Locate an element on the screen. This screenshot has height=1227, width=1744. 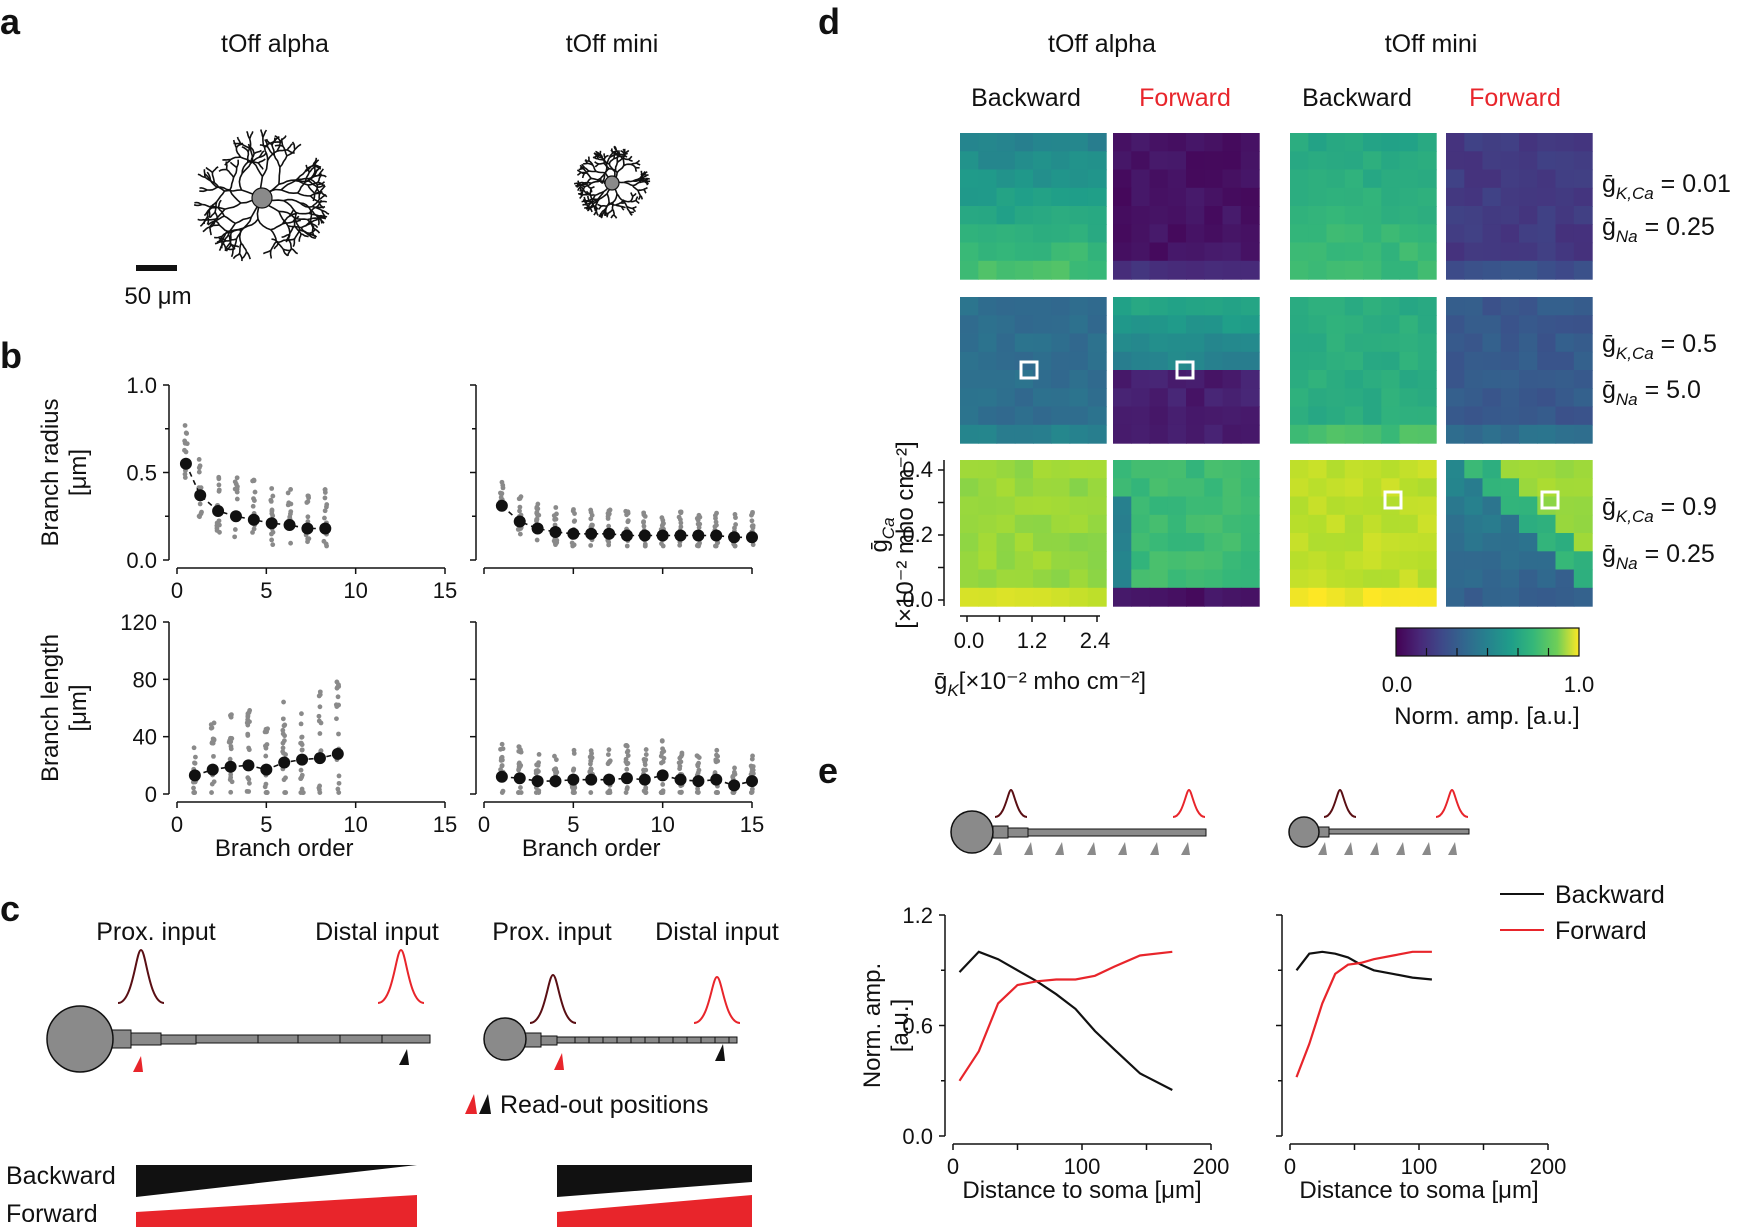
x-tick-label: 15 is located at coordinates (752, 824).